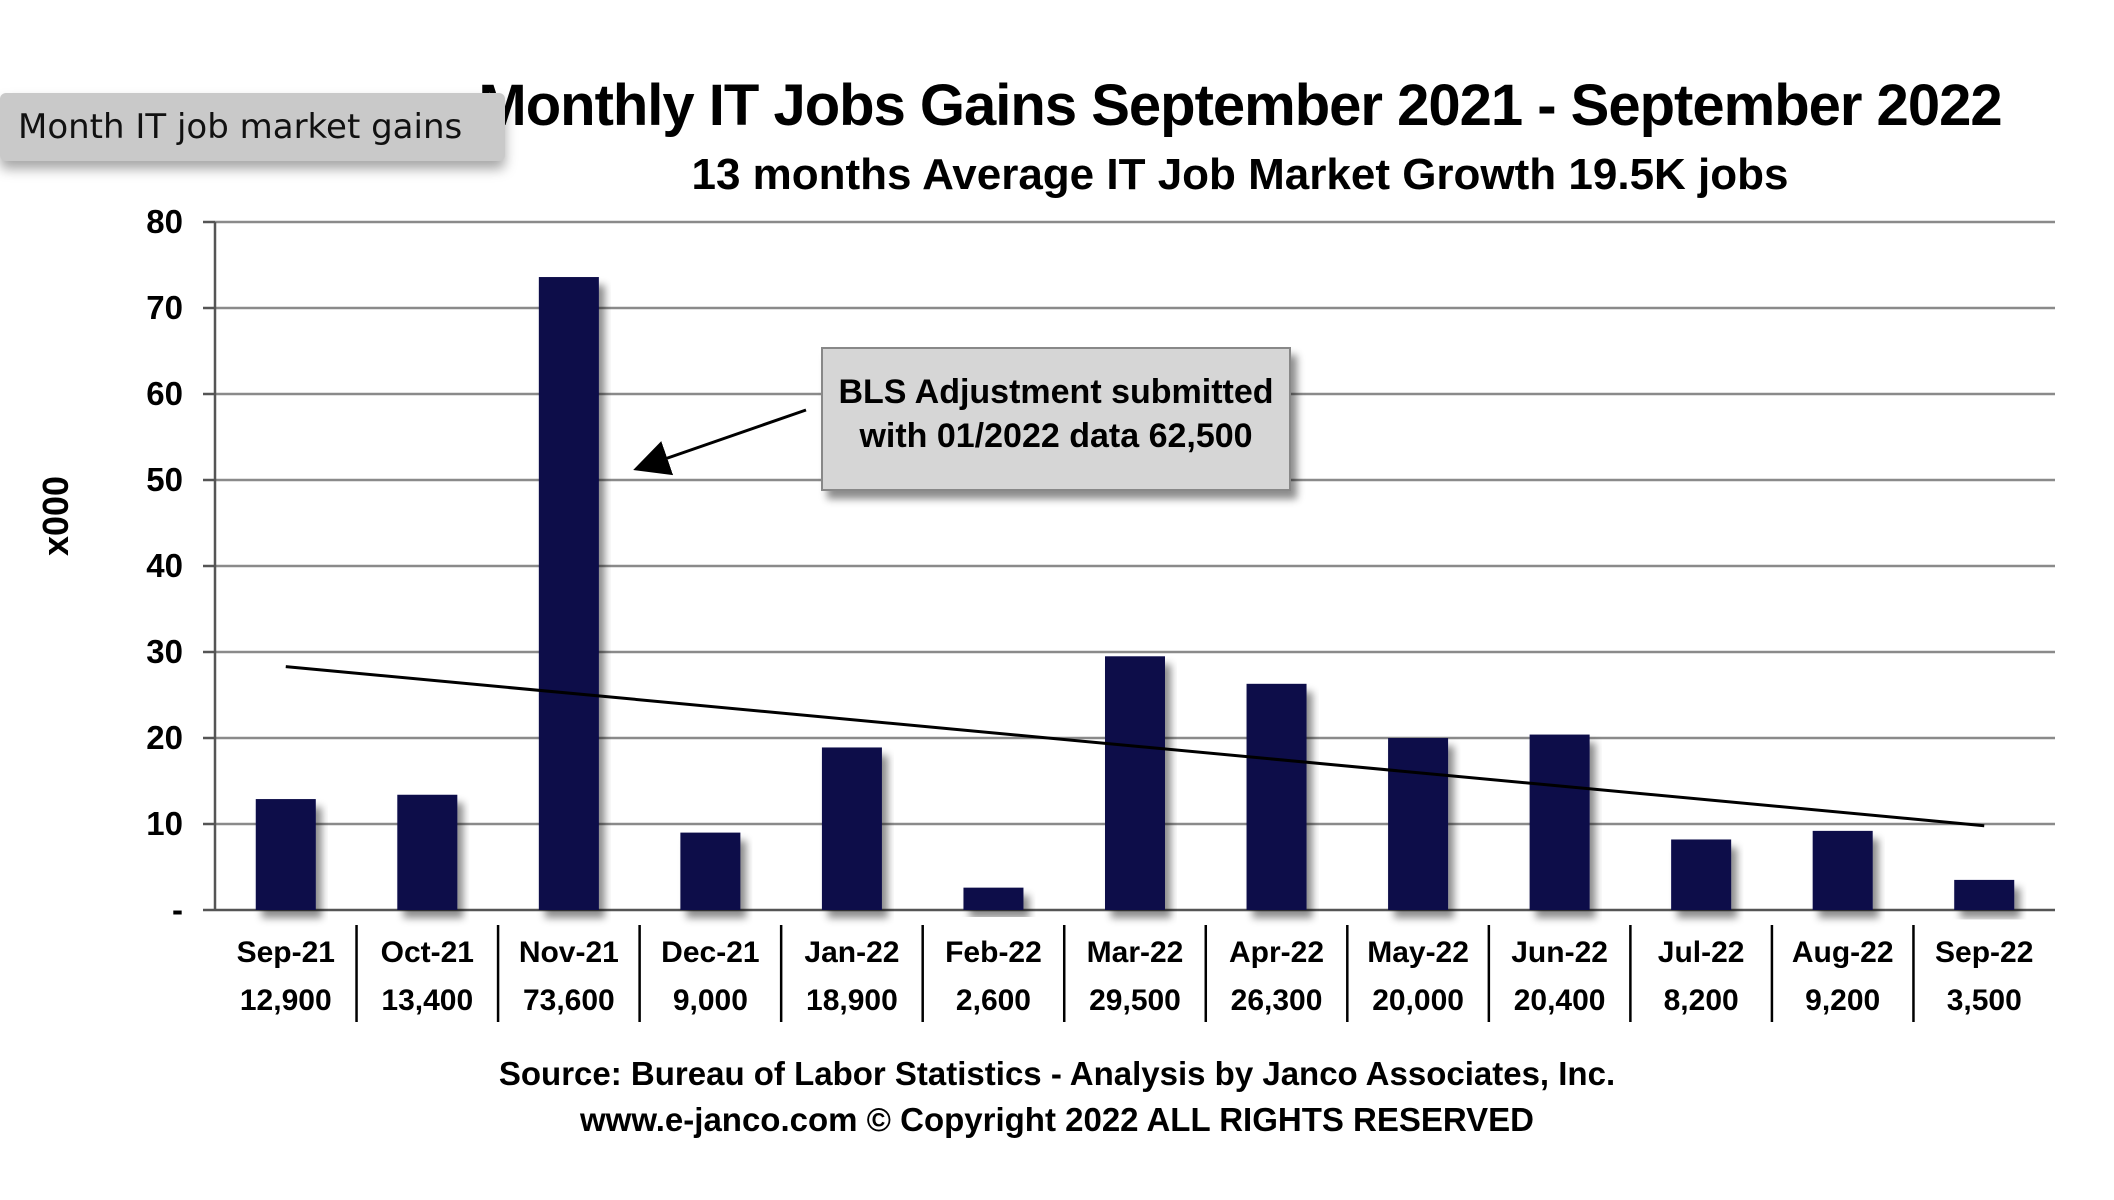  I want to click on data-label: 12,900, so click(286, 1000).